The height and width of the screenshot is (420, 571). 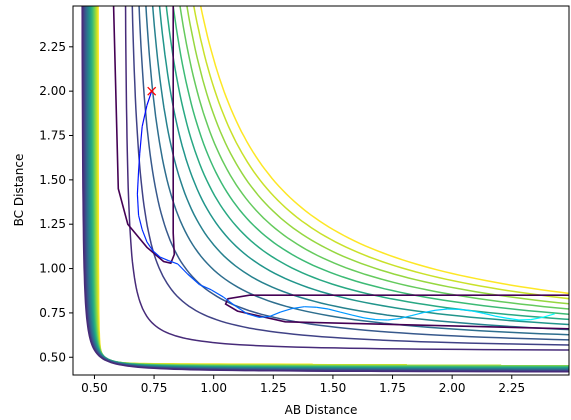 What do you see at coordinates (52, 136) in the screenshot?
I see `y-tick-label: 1.75` at bounding box center [52, 136].